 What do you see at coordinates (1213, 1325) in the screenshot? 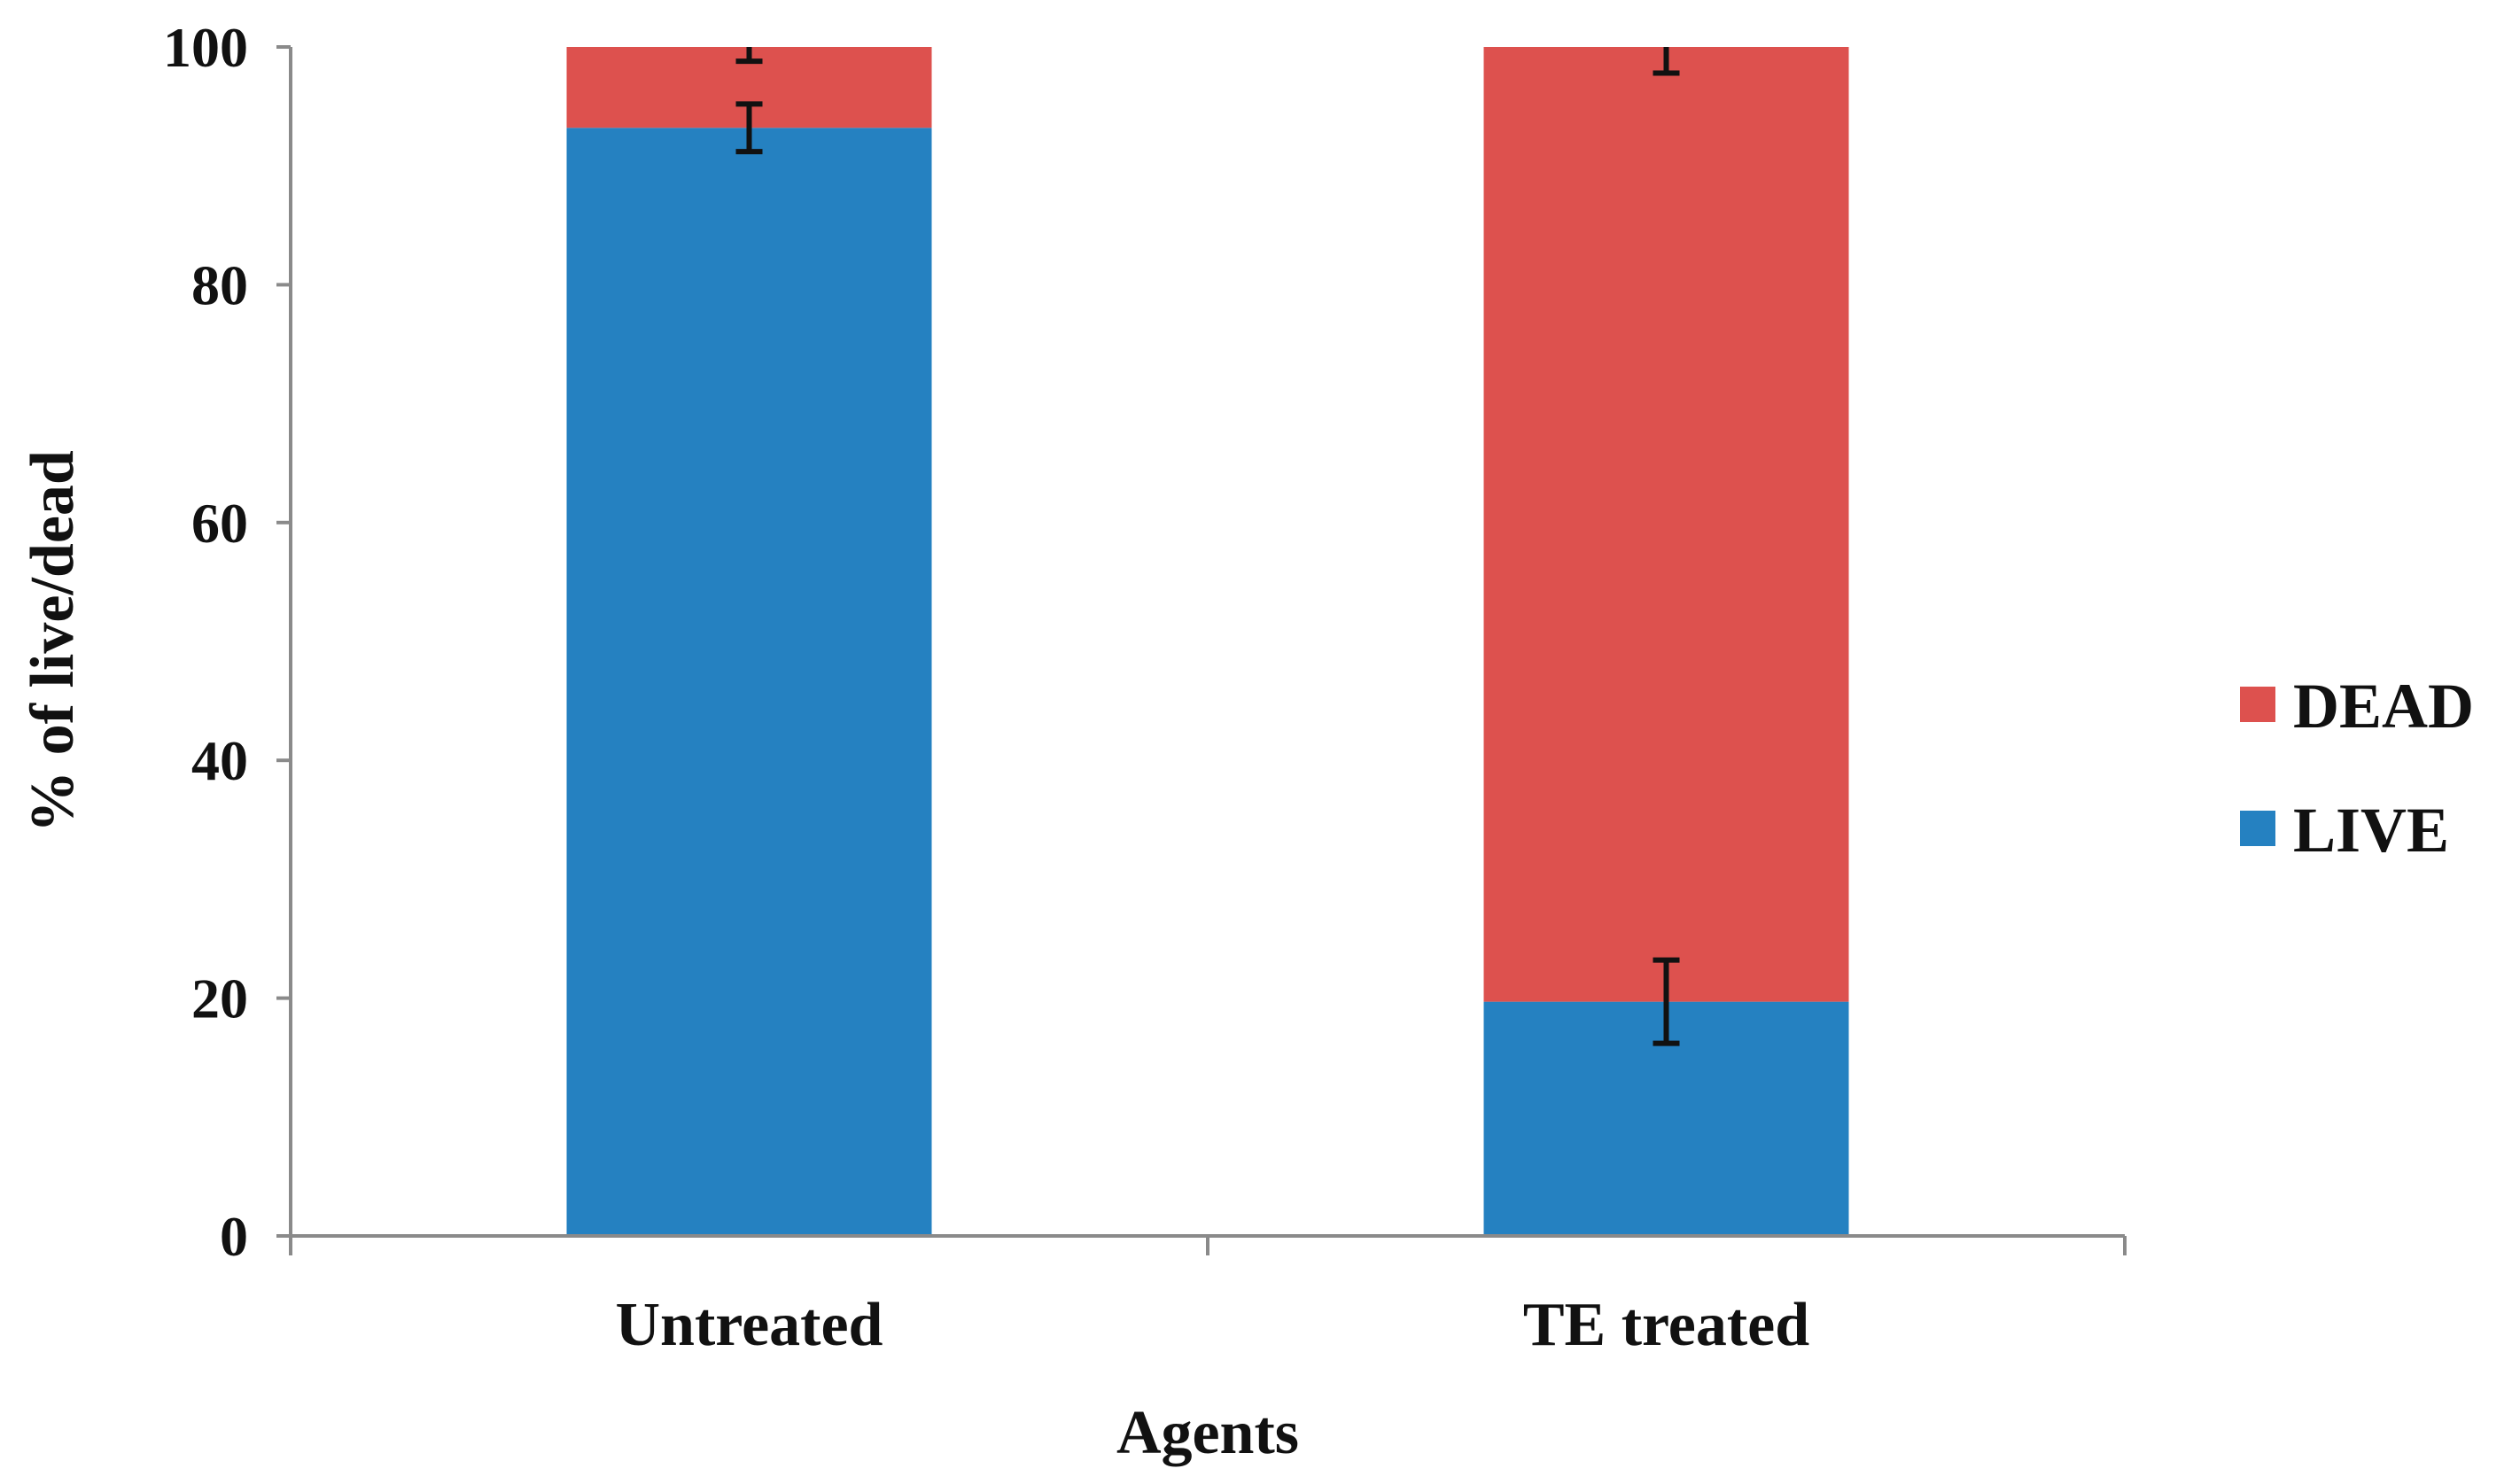
I see `x-labels-layer: Untreated TE treated` at bounding box center [1213, 1325].